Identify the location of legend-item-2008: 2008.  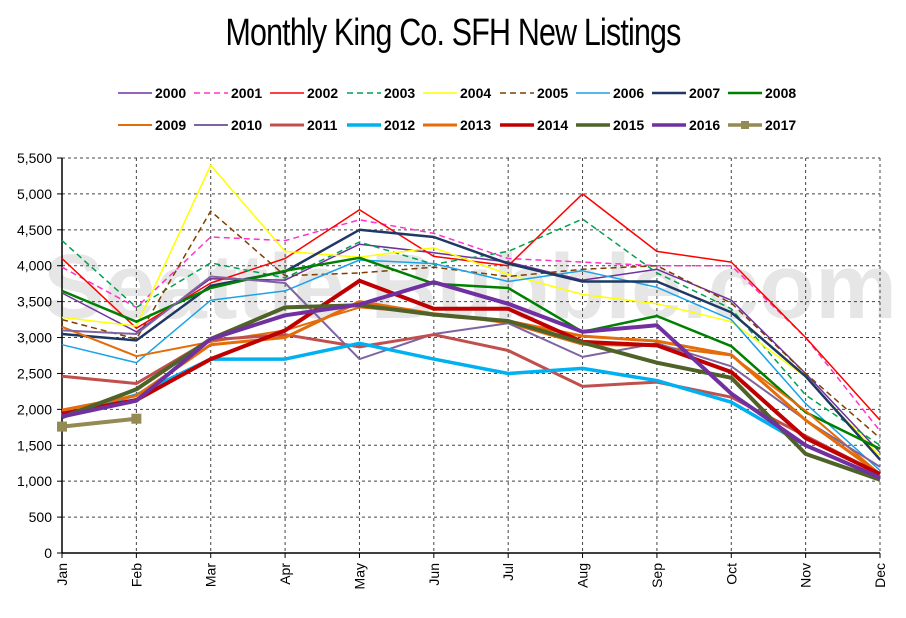
(762, 93).